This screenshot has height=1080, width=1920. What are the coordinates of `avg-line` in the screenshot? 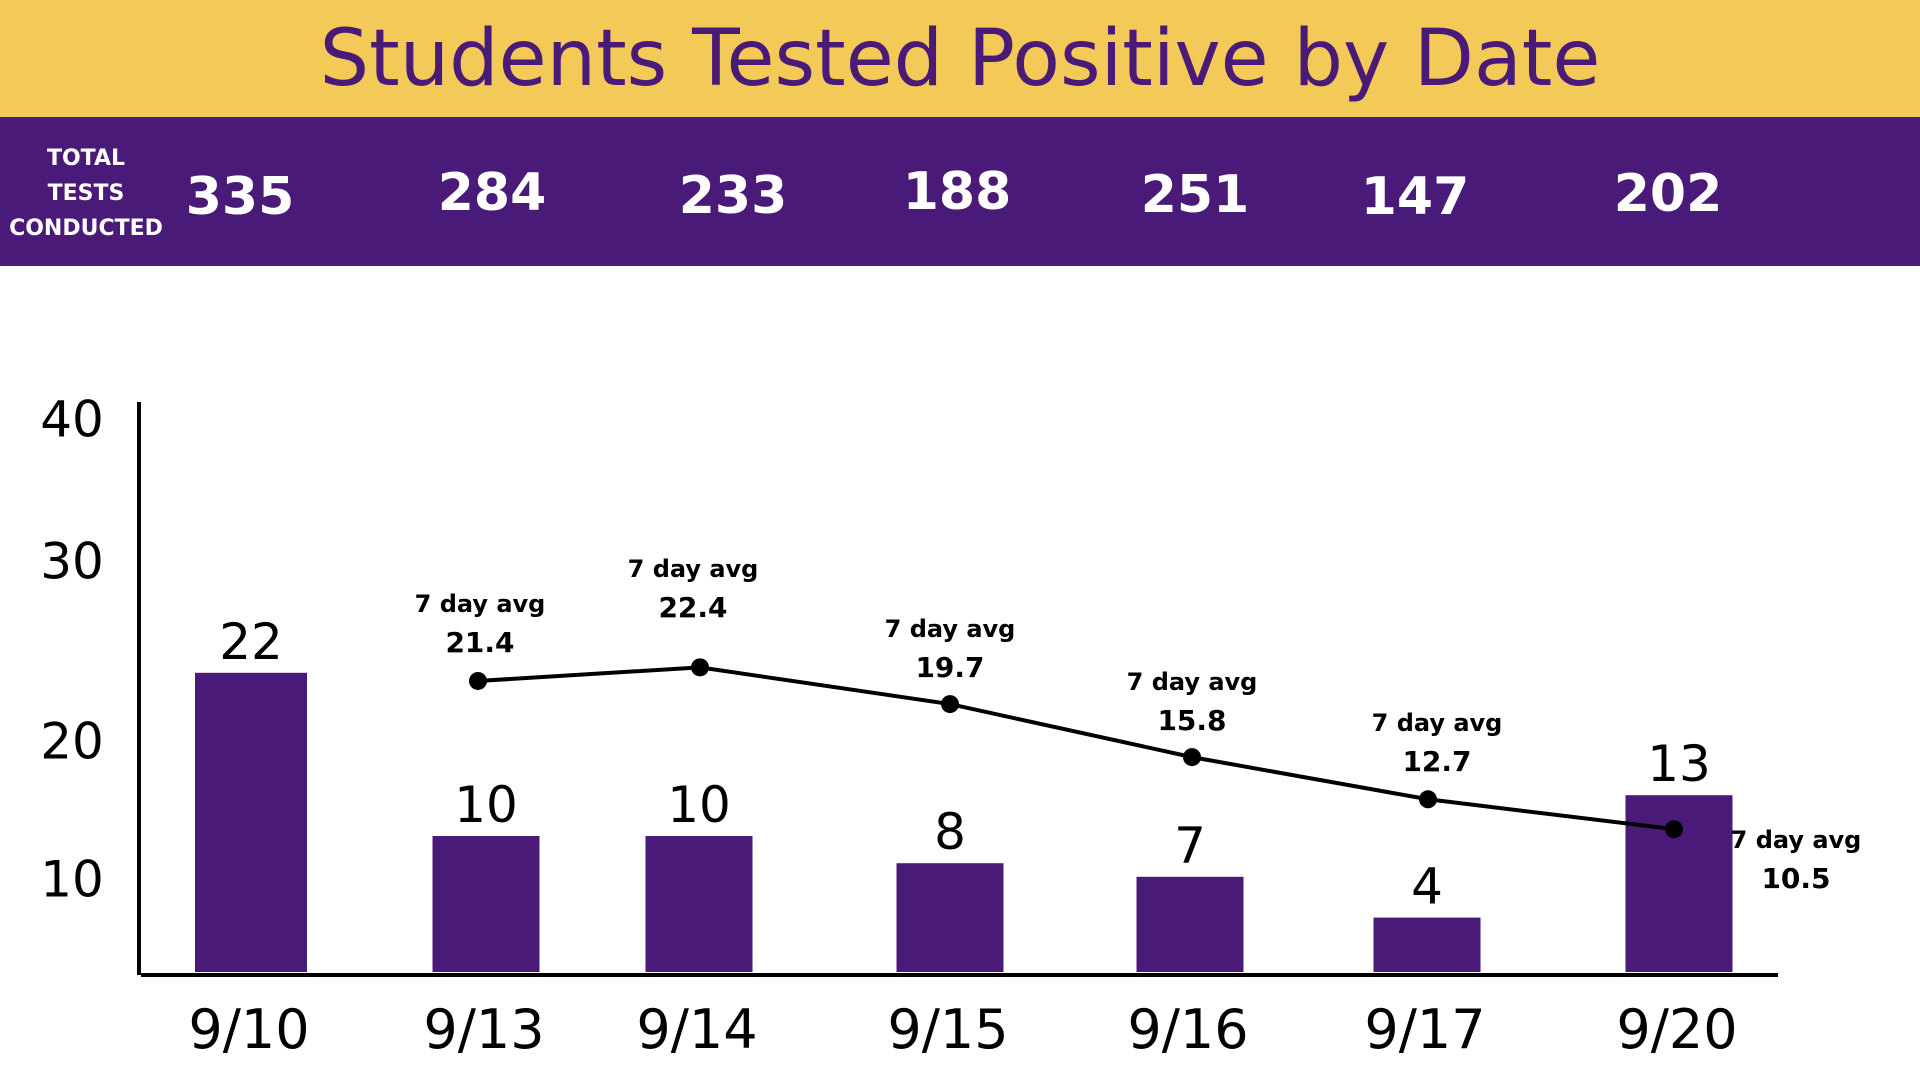 It's located at (1076, 748).